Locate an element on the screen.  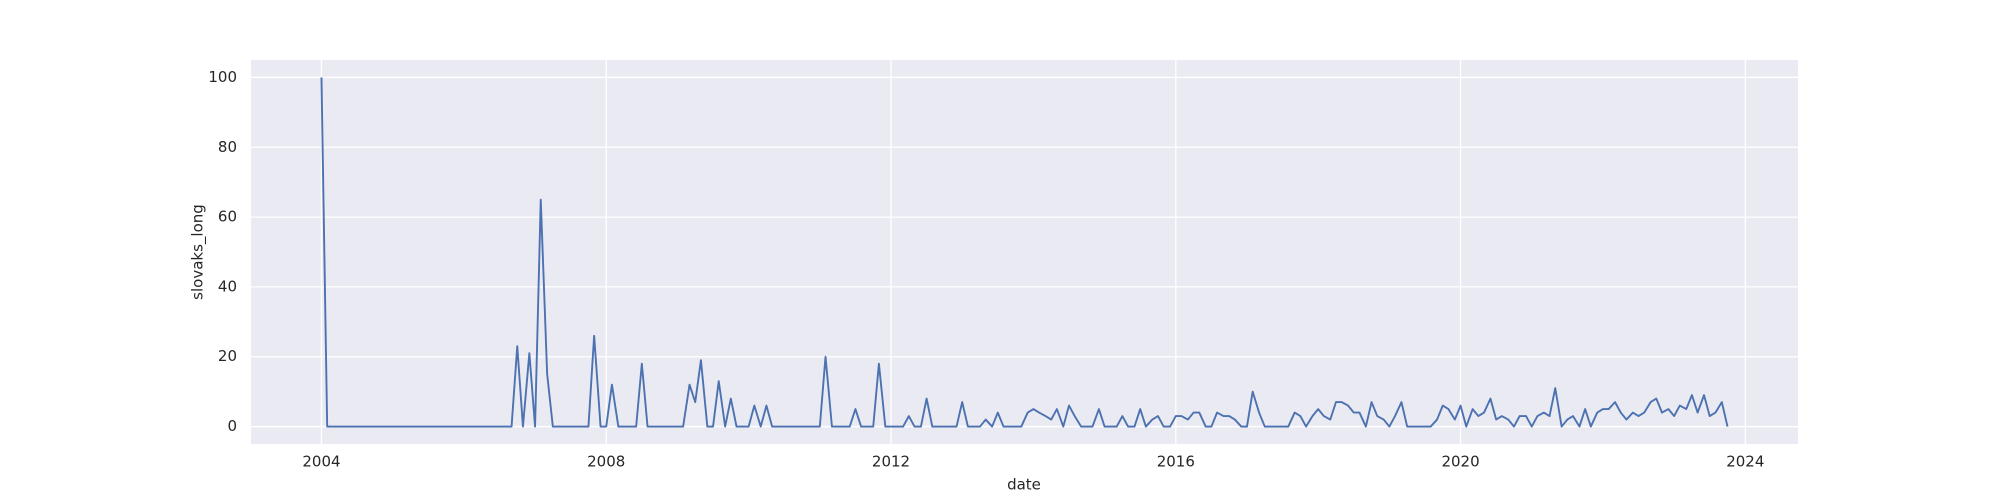
y-tick-label: 20 is located at coordinates (227, 356).